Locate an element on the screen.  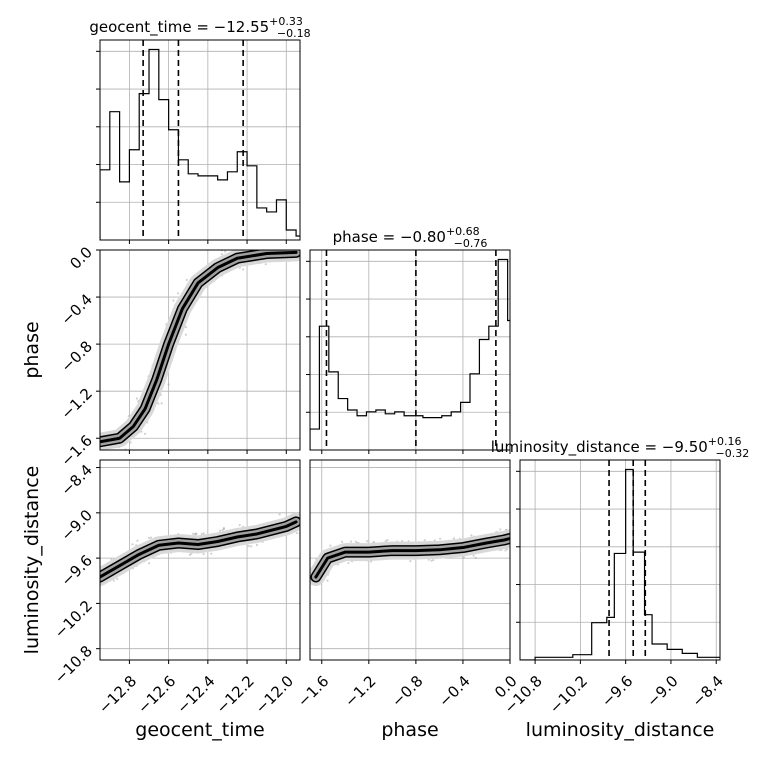
panel-title: luminosity_distance = −9.50+0.16 −0.32 is located at coordinates (620, 447).